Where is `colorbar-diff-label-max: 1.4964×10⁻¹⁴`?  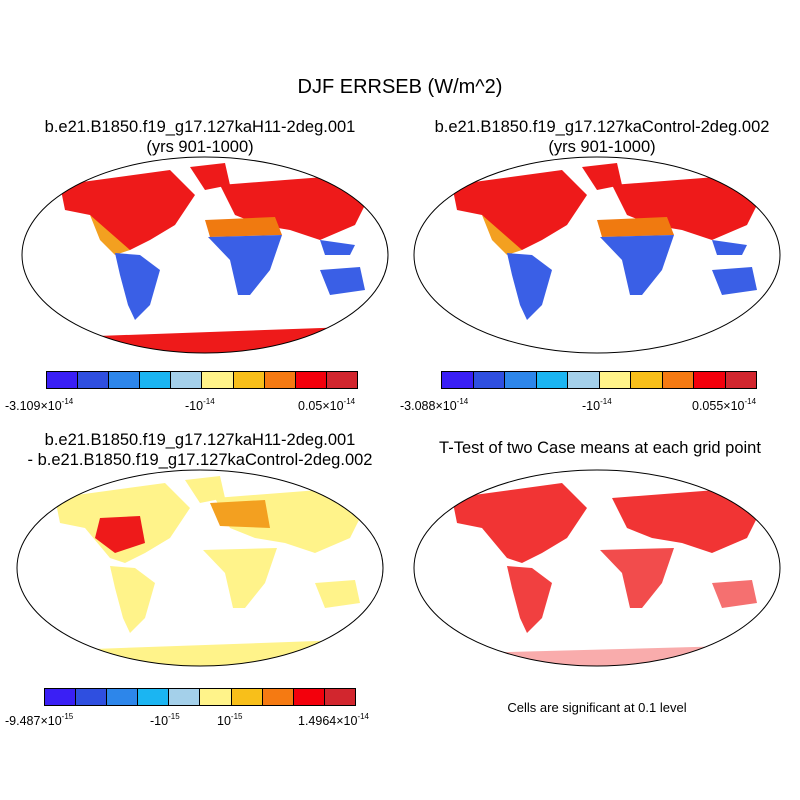
colorbar-diff-label-max: 1.4964×10⁻¹⁴ is located at coordinates (333, 720).